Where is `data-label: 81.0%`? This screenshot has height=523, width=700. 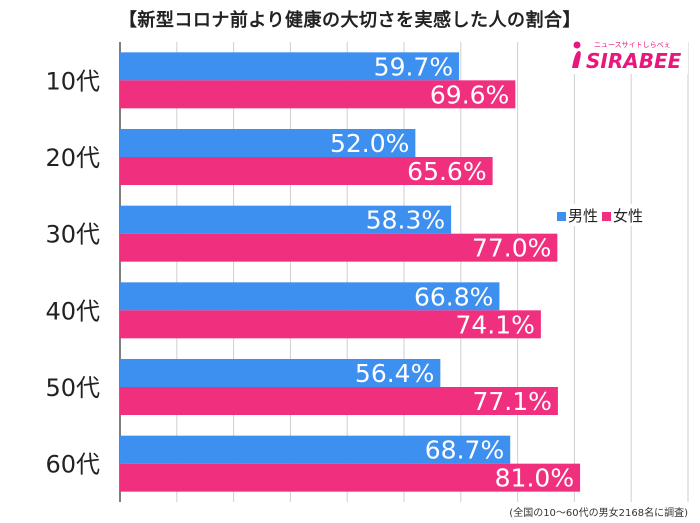
data-label: 81.0% is located at coordinates (534, 478).